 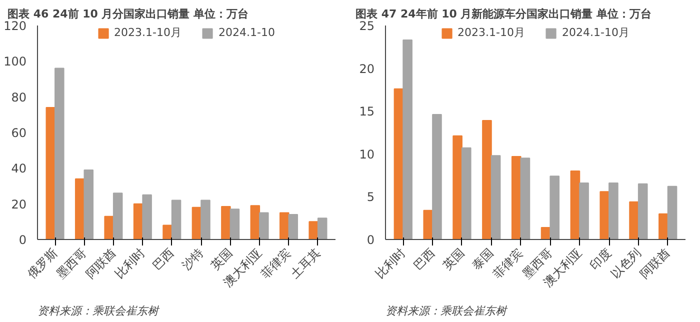 What do you see at coordinates (19, 169) in the screenshot?
I see `y-tick-label: 40` at bounding box center [19, 169].